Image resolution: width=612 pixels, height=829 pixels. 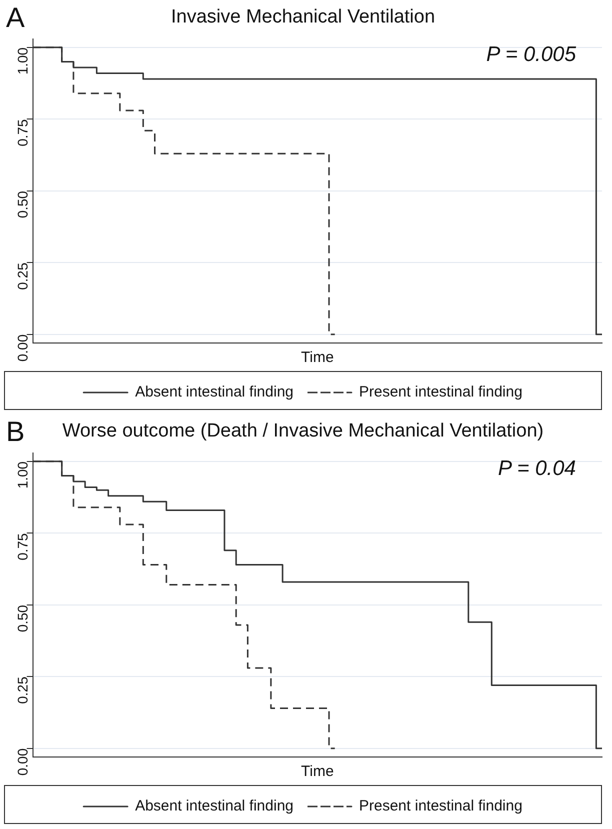 I want to click on chart-title: Worse outcome (Death / Invasive Mechanical Ventilation), so click(x=303, y=431).